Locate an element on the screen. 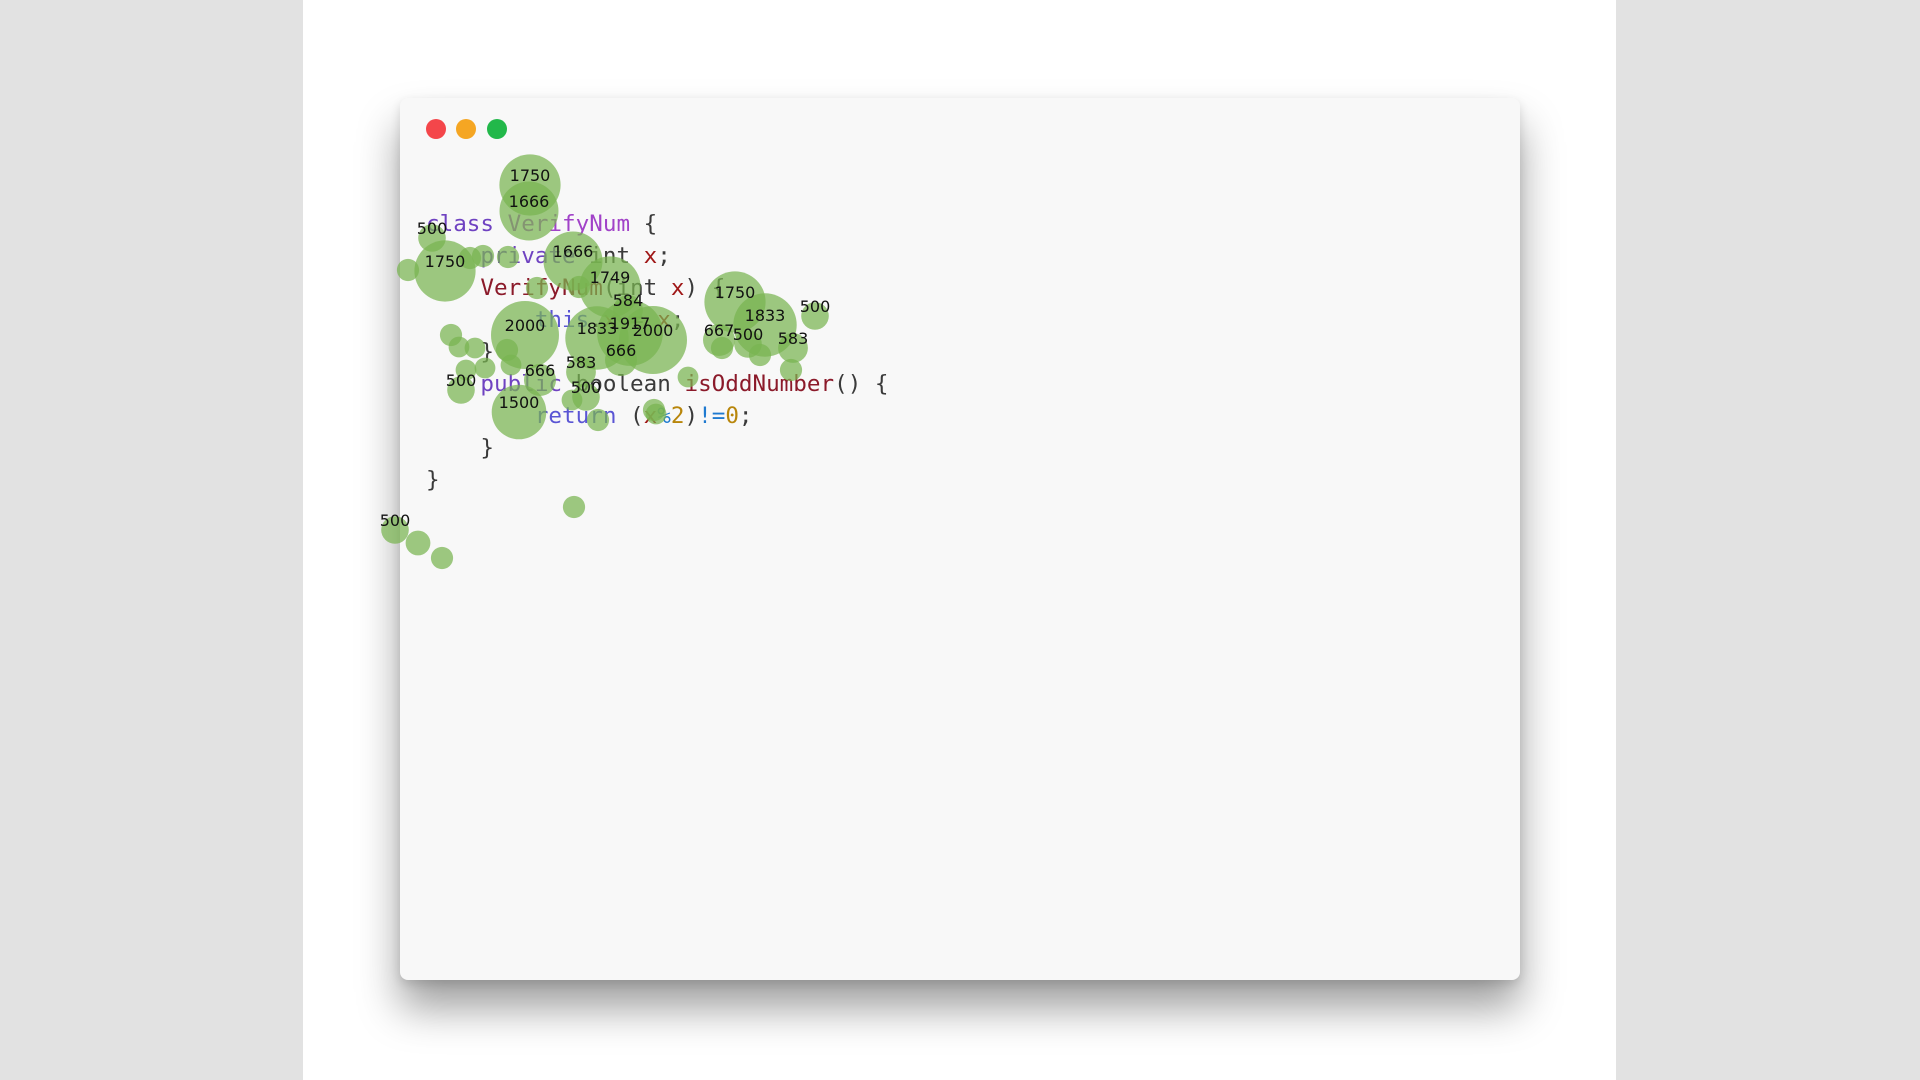 The image size is (1920, 1080). code-token: 2 is located at coordinates (677, 416).